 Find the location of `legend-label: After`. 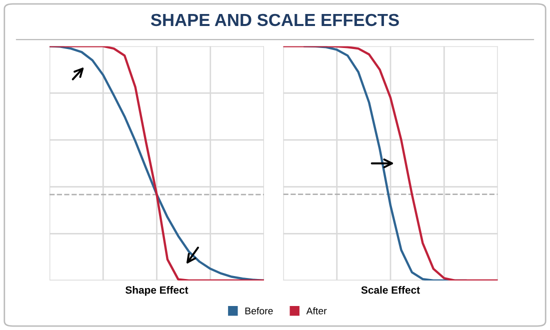

legend-label: After is located at coordinates (316, 310).